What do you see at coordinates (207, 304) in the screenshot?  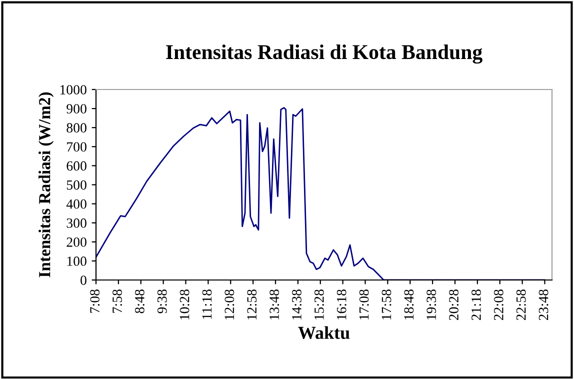 I see `x-tick-label: 11:18` at bounding box center [207, 304].